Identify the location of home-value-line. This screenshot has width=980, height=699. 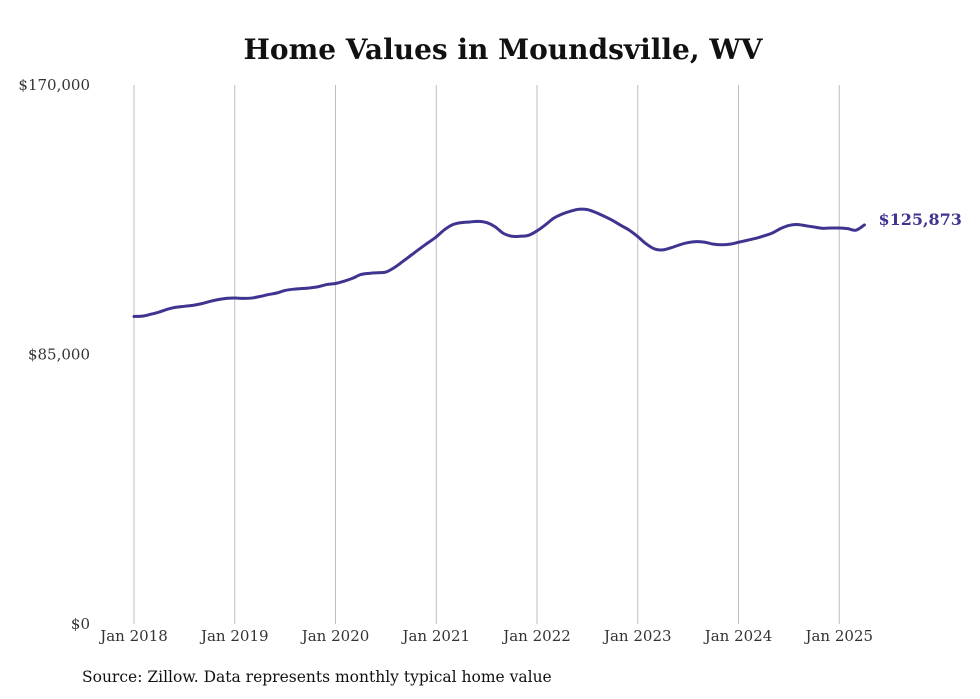
(499, 262).